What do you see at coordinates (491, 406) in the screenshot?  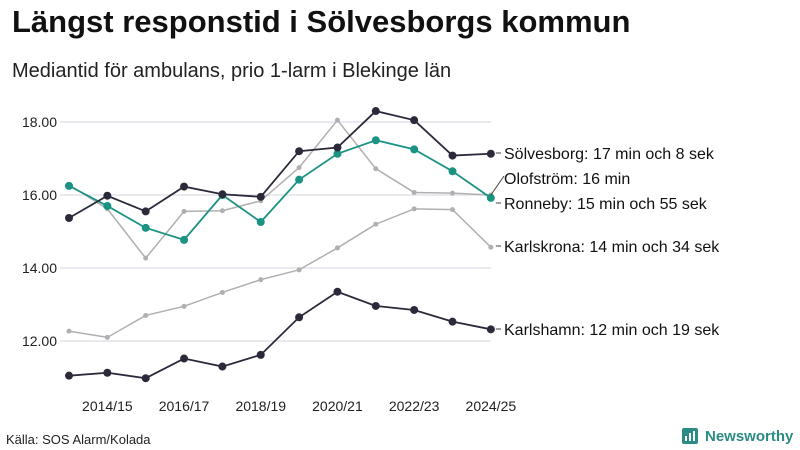 I see `x-tick-label: 2024/25` at bounding box center [491, 406].